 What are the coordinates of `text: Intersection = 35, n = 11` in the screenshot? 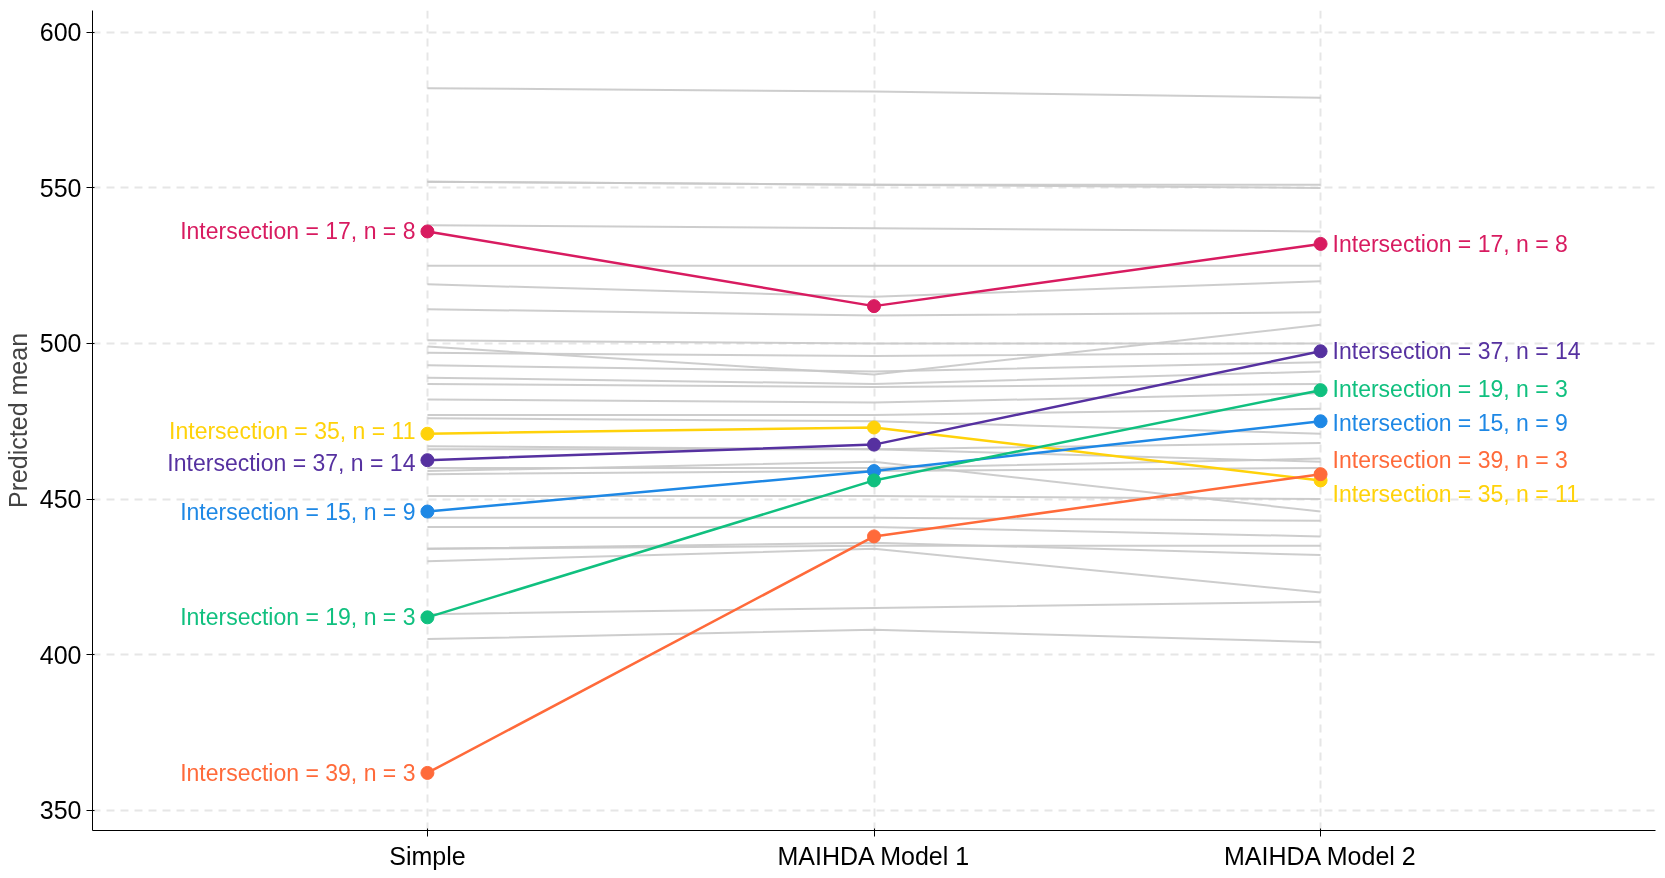 It's located at (292, 431).